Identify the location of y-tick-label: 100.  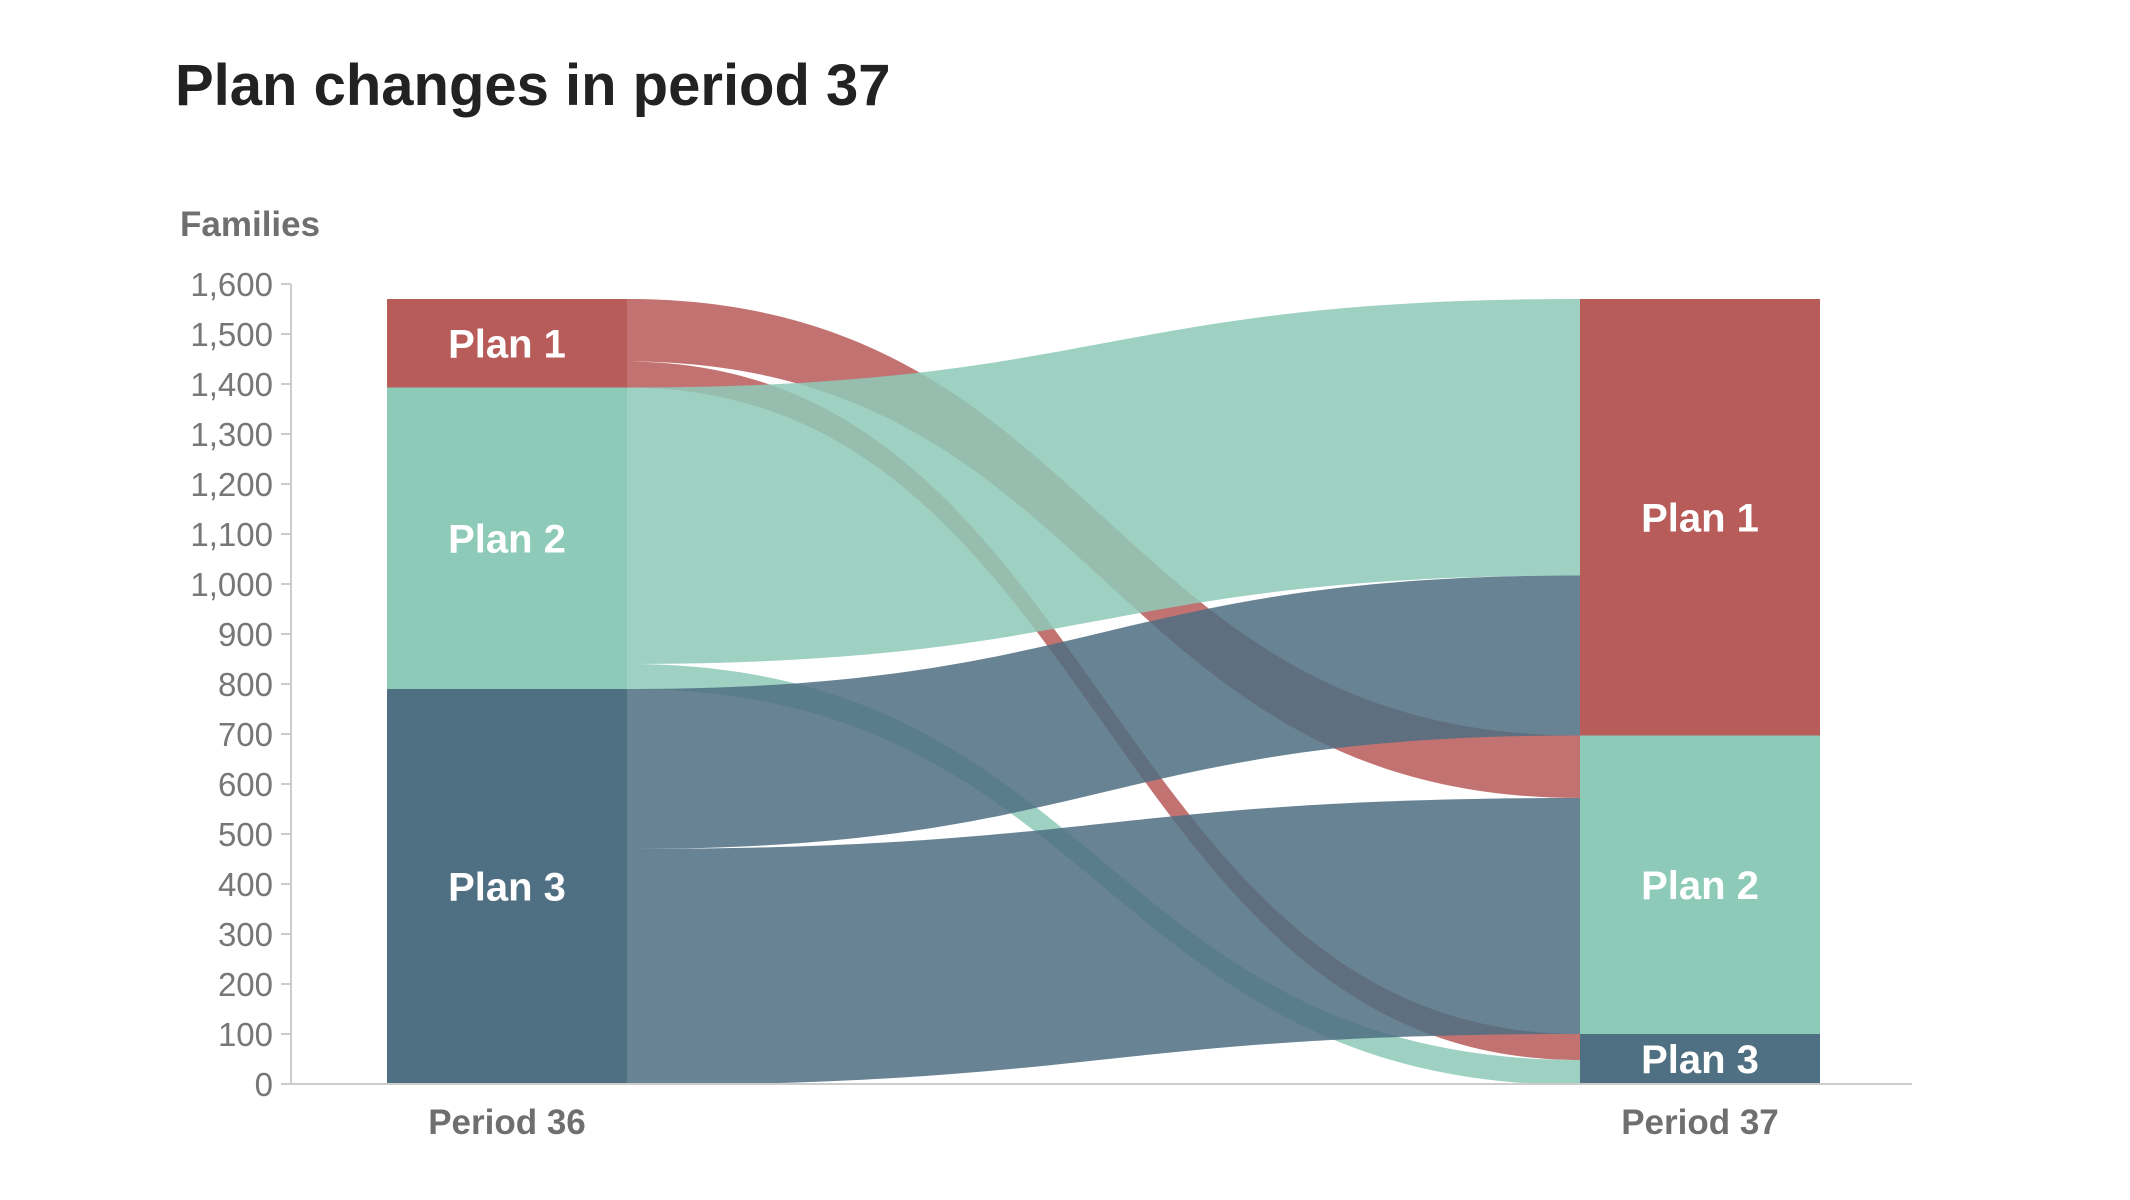
(245, 1034).